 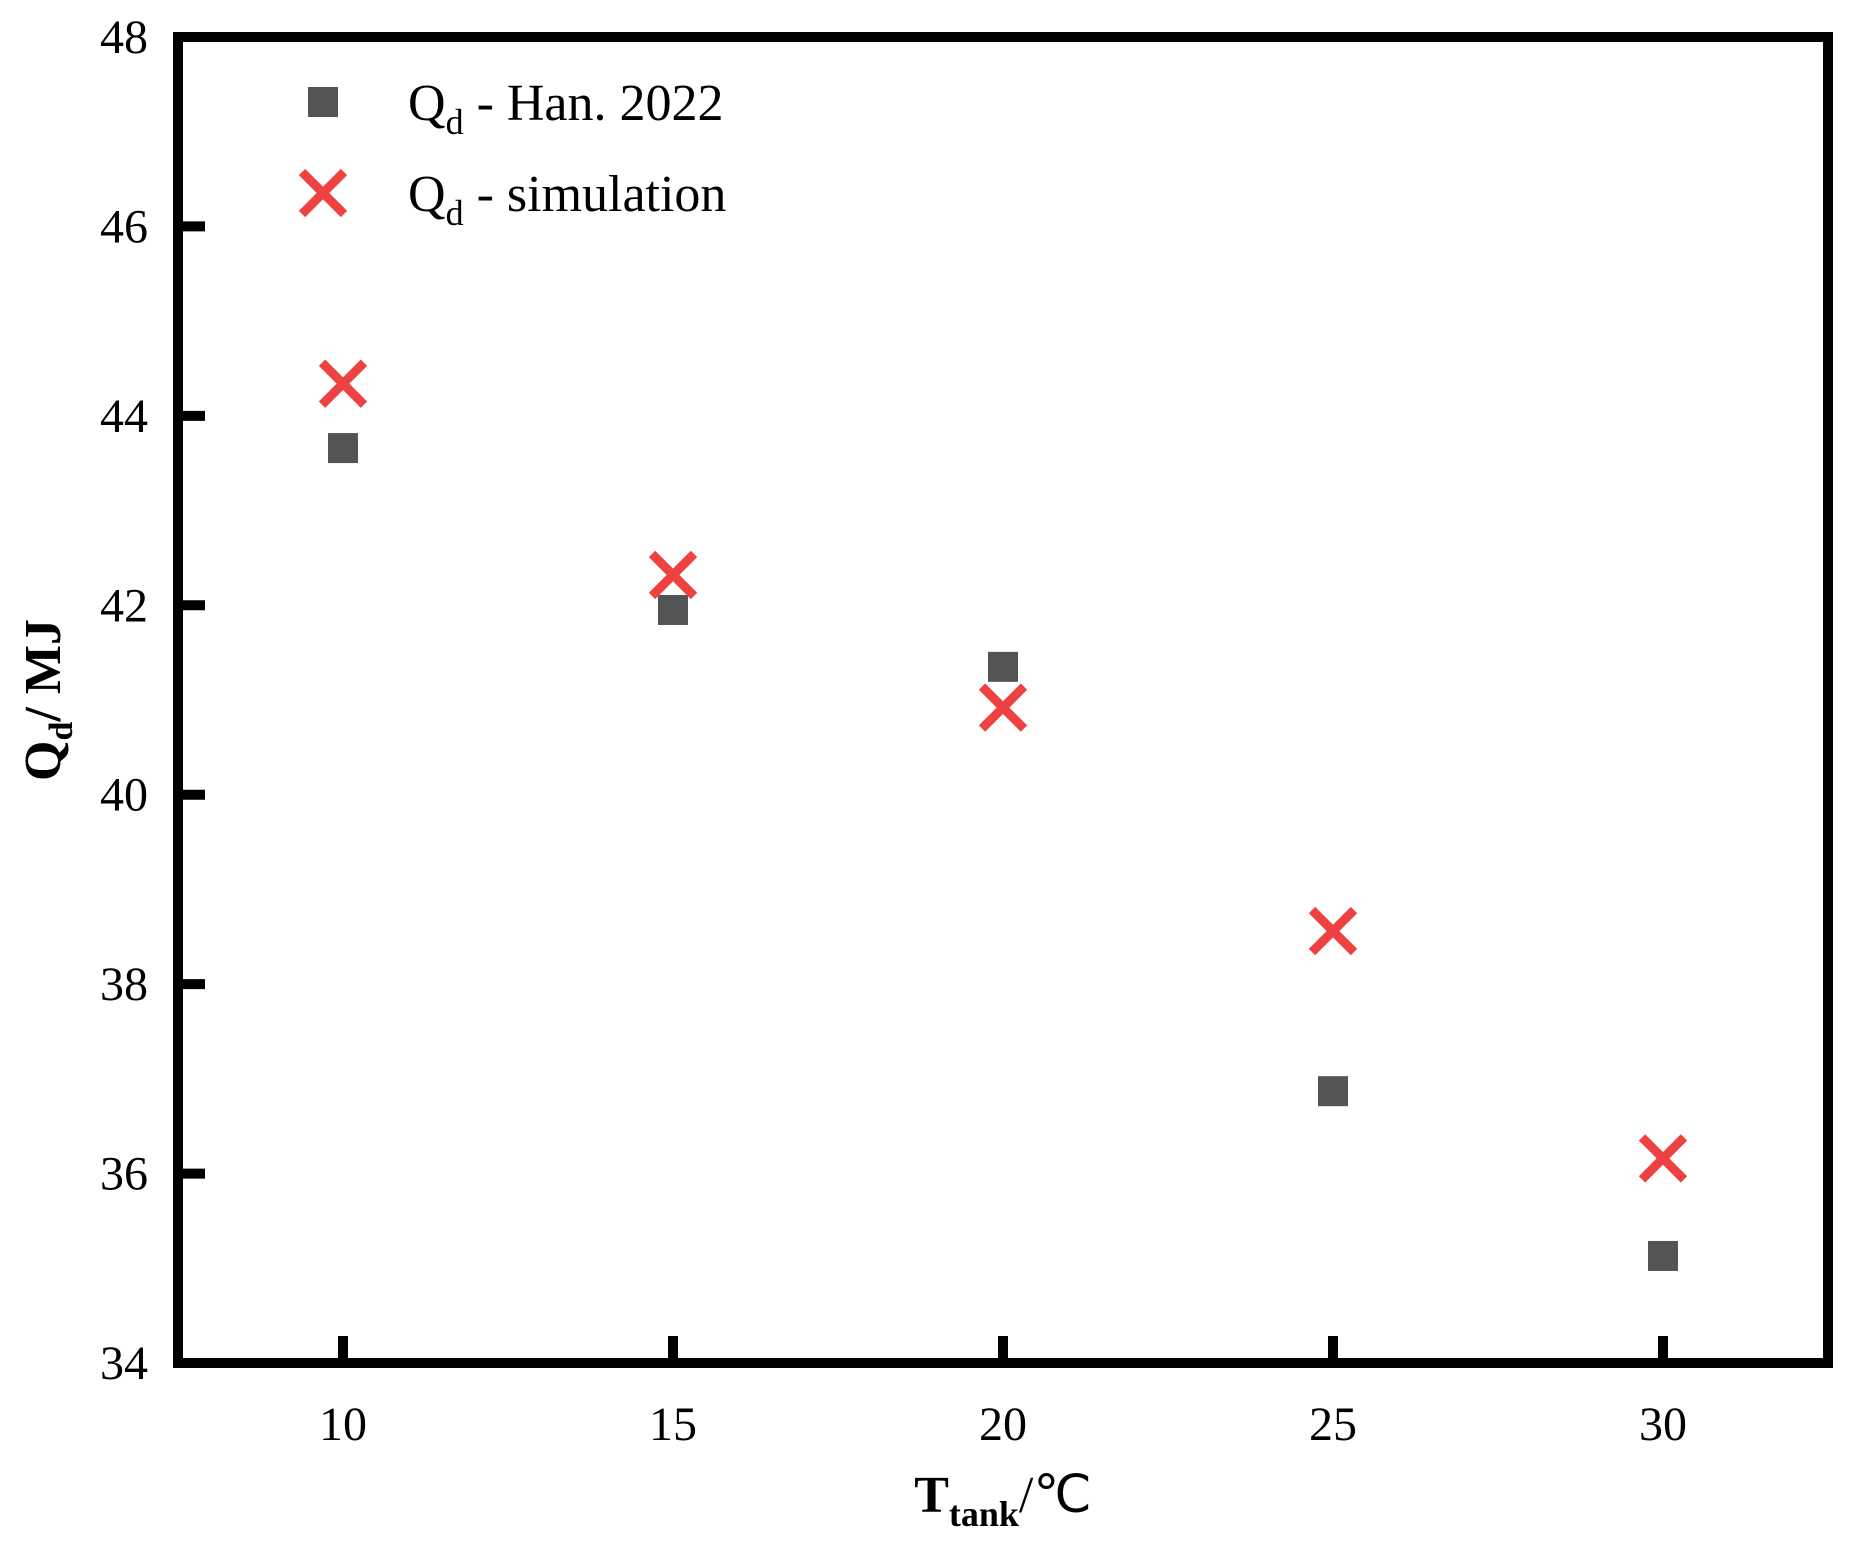 What do you see at coordinates (124, 605) in the screenshot?
I see `y-tick-label: 42` at bounding box center [124, 605].